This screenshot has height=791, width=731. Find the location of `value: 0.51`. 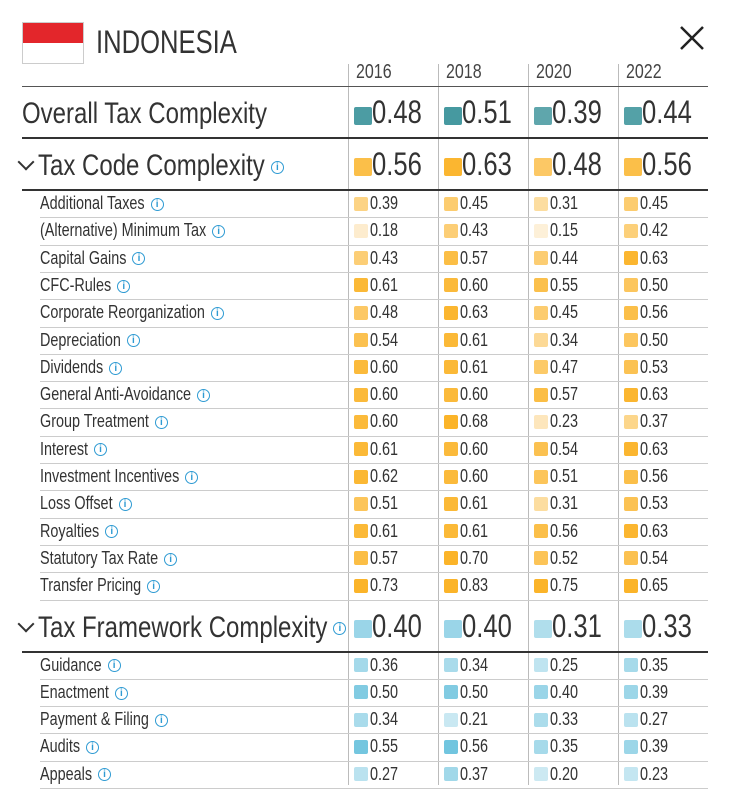

value: 0.51 is located at coordinates (387, 503).